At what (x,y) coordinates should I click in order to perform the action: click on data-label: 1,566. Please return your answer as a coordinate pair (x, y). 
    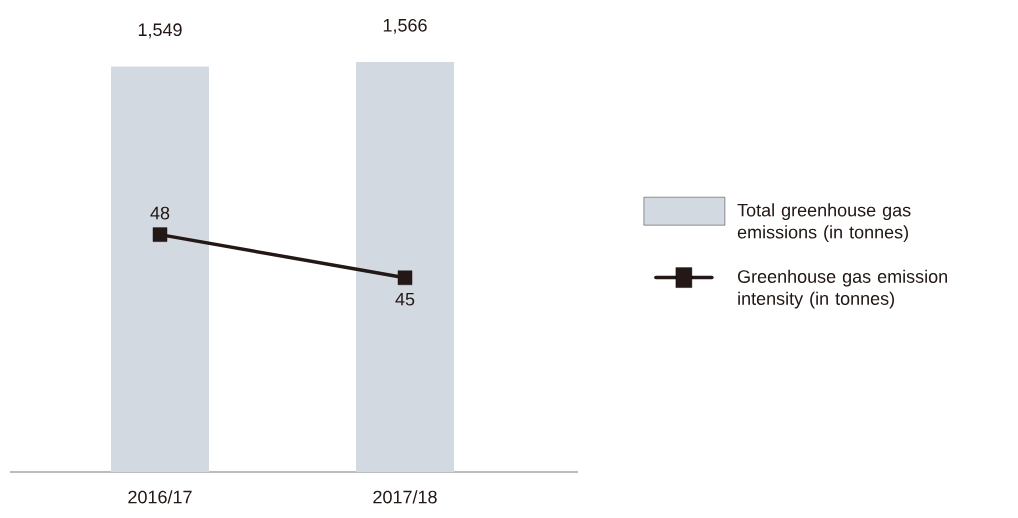
    Looking at the image, I should click on (405, 26).